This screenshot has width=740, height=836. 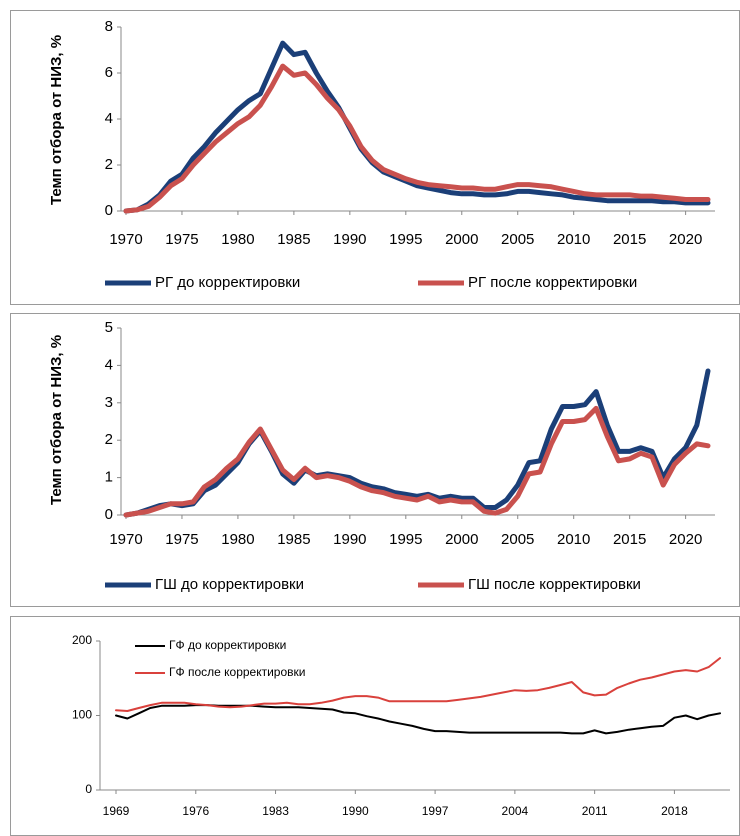 I want to click on y-tick-label: 200, so click(x=82, y=640).